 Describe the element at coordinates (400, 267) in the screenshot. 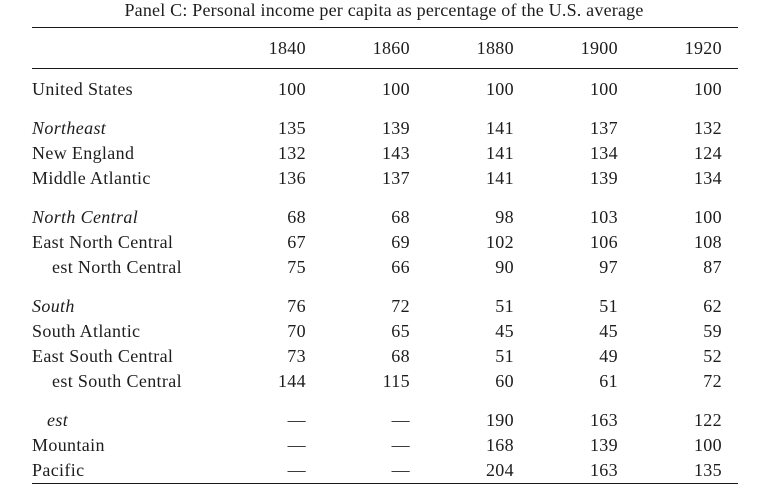

I see `value-cell: 66` at that location.